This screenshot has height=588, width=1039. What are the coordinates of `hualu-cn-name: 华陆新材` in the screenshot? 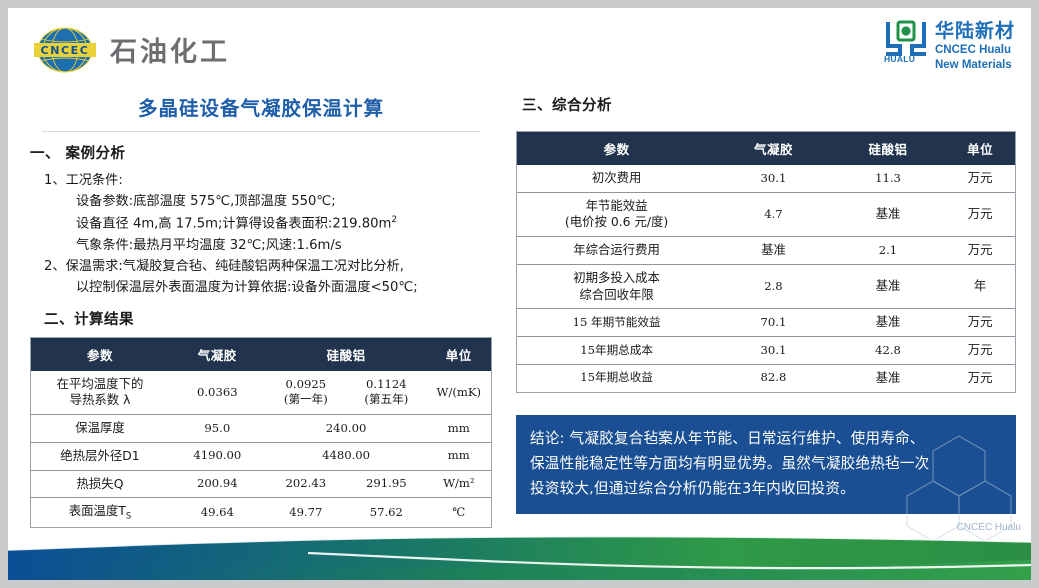 It's located at (974, 31).